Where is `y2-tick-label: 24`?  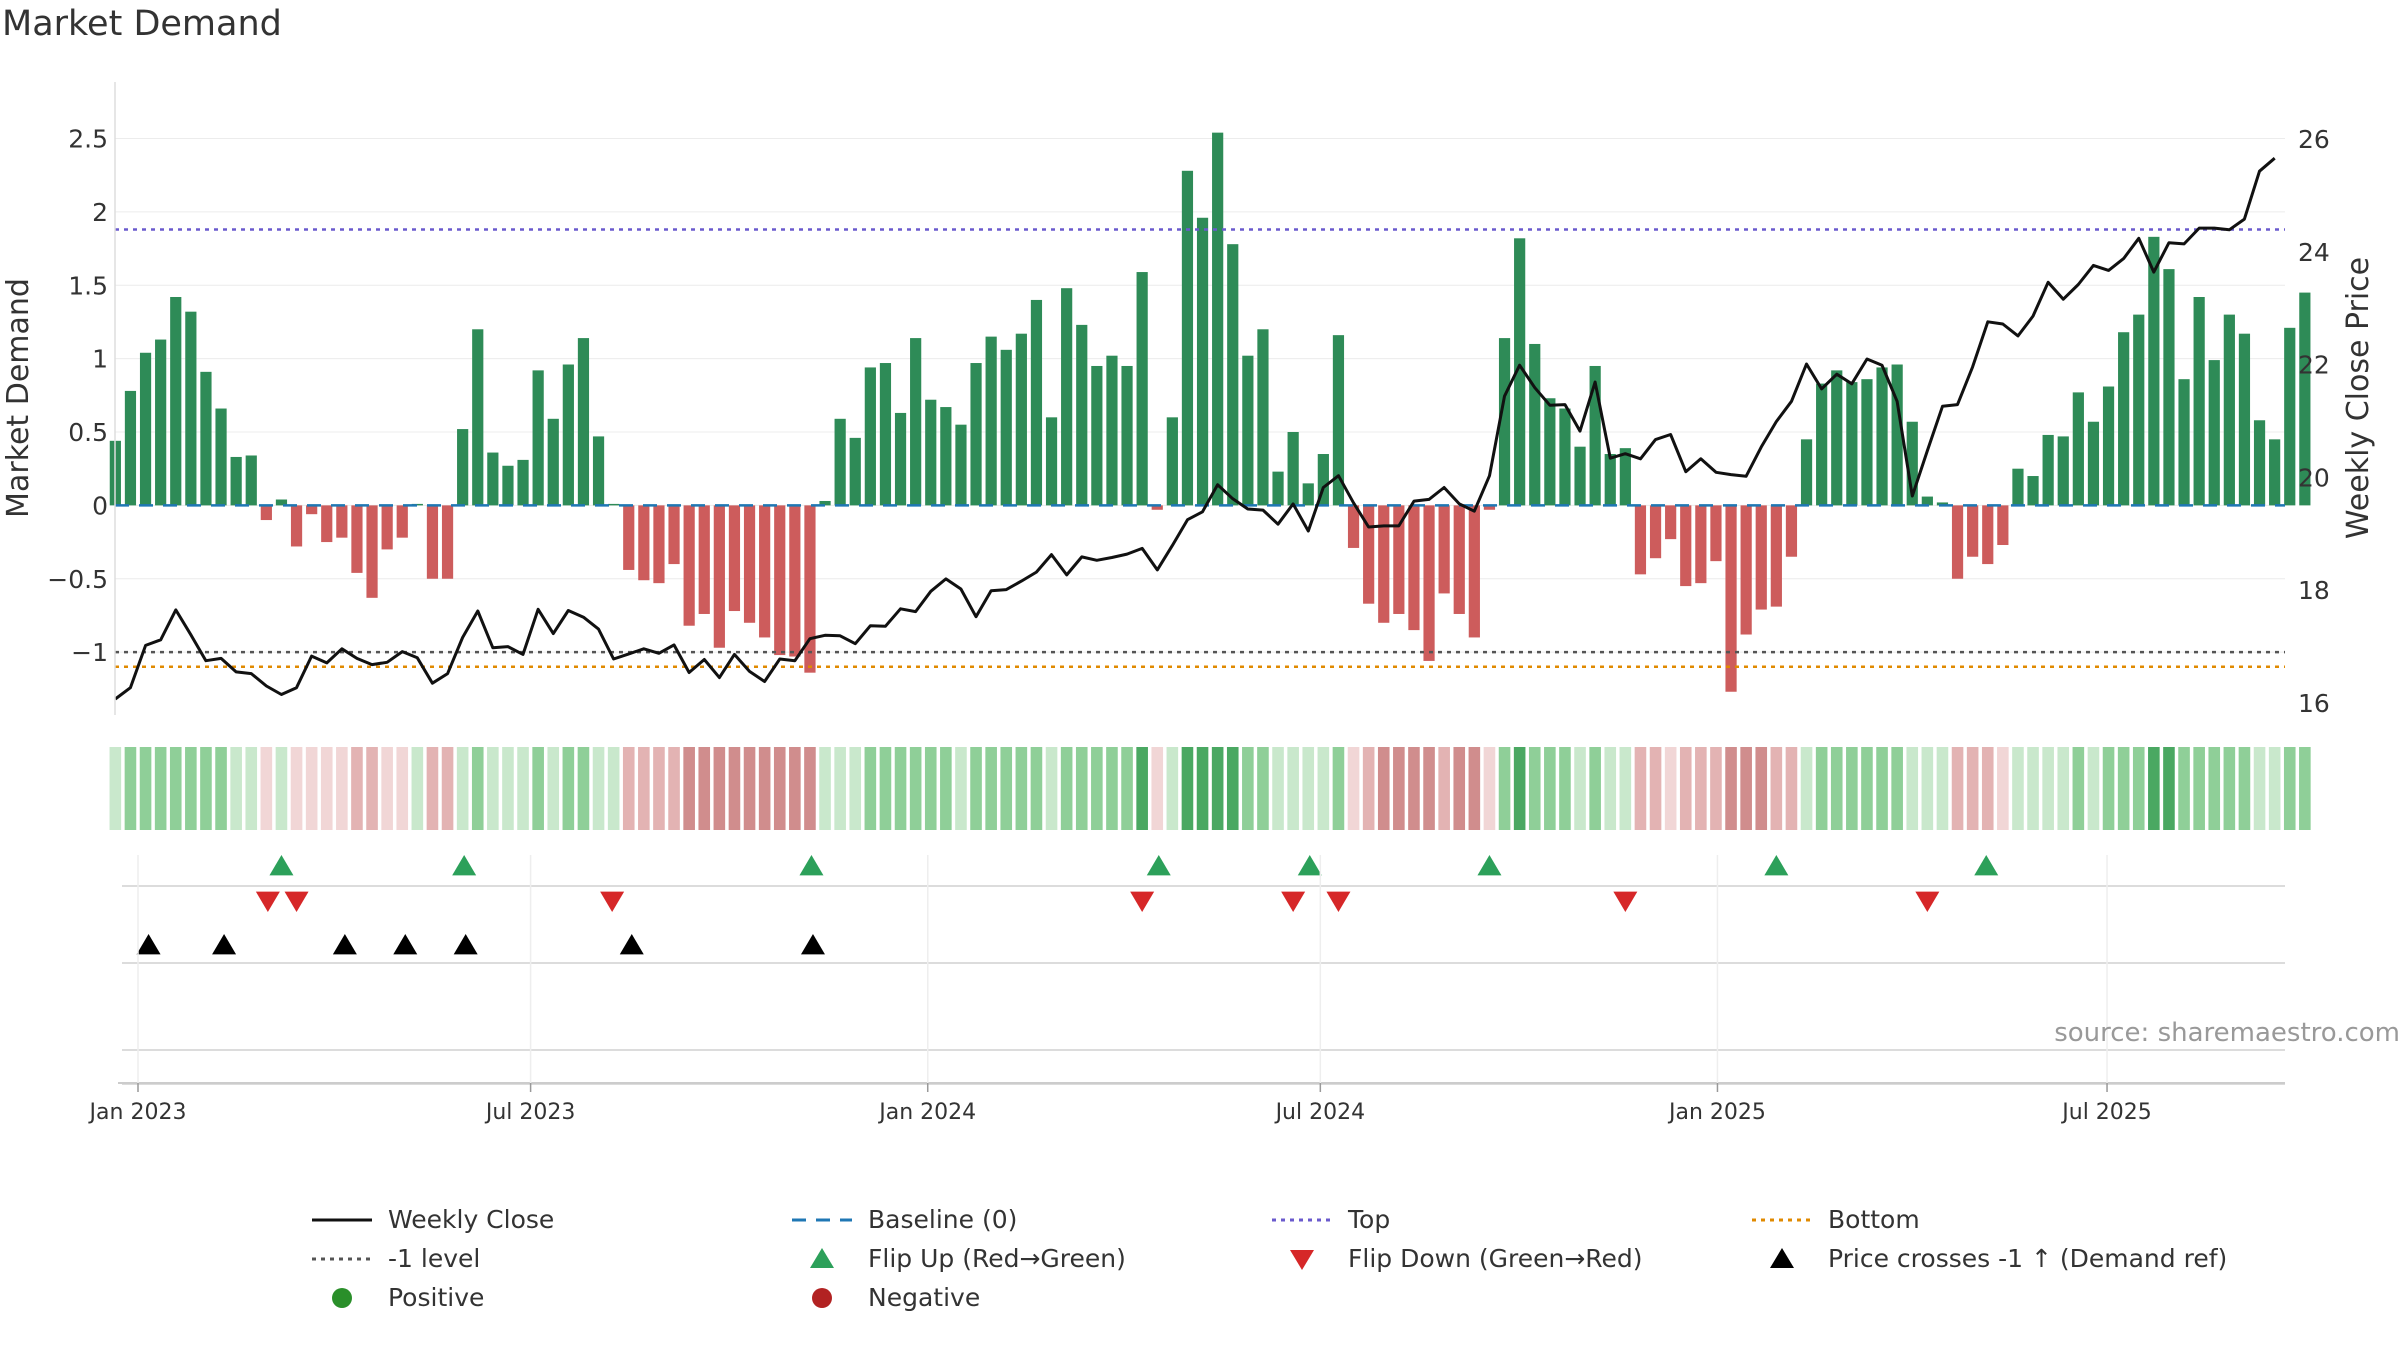
y2-tick-label: 24 is located at coordinates (2314, 252).